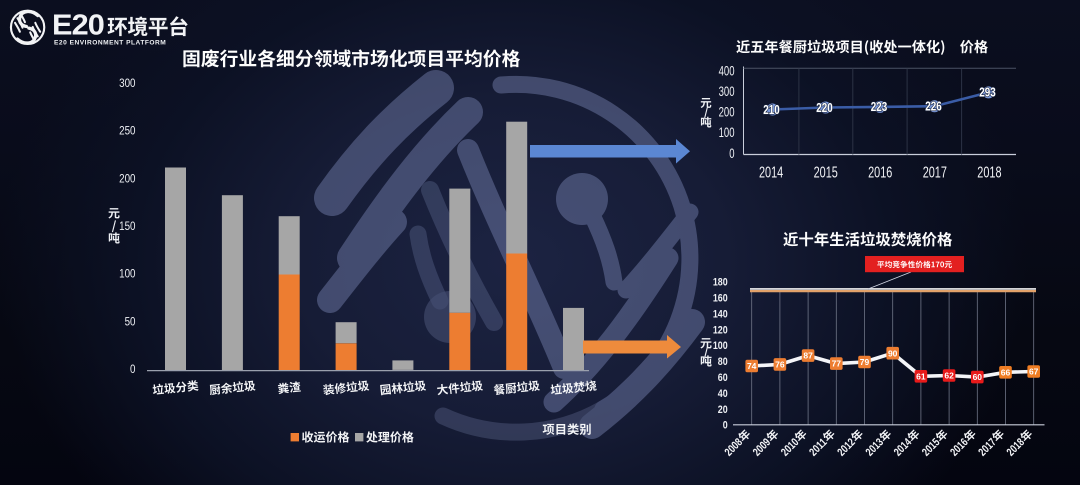  I want to click on svg-text: E20, so click(78, 25).